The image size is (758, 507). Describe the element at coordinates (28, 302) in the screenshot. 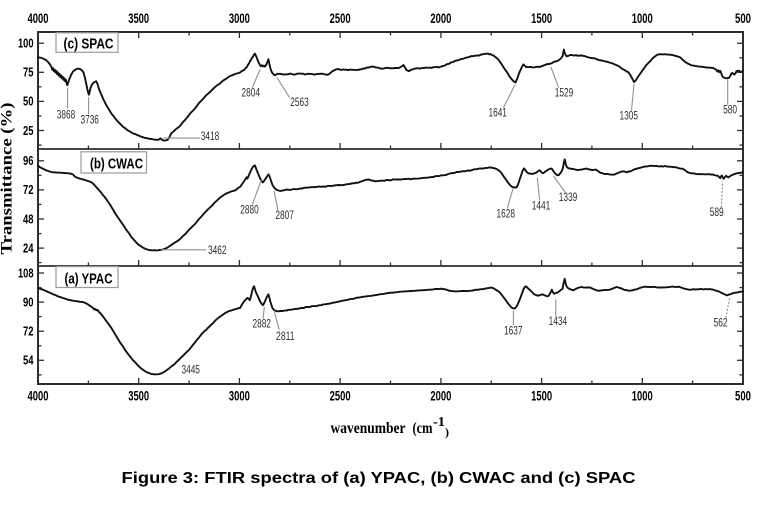

I see `svg-text: 90` at that location.